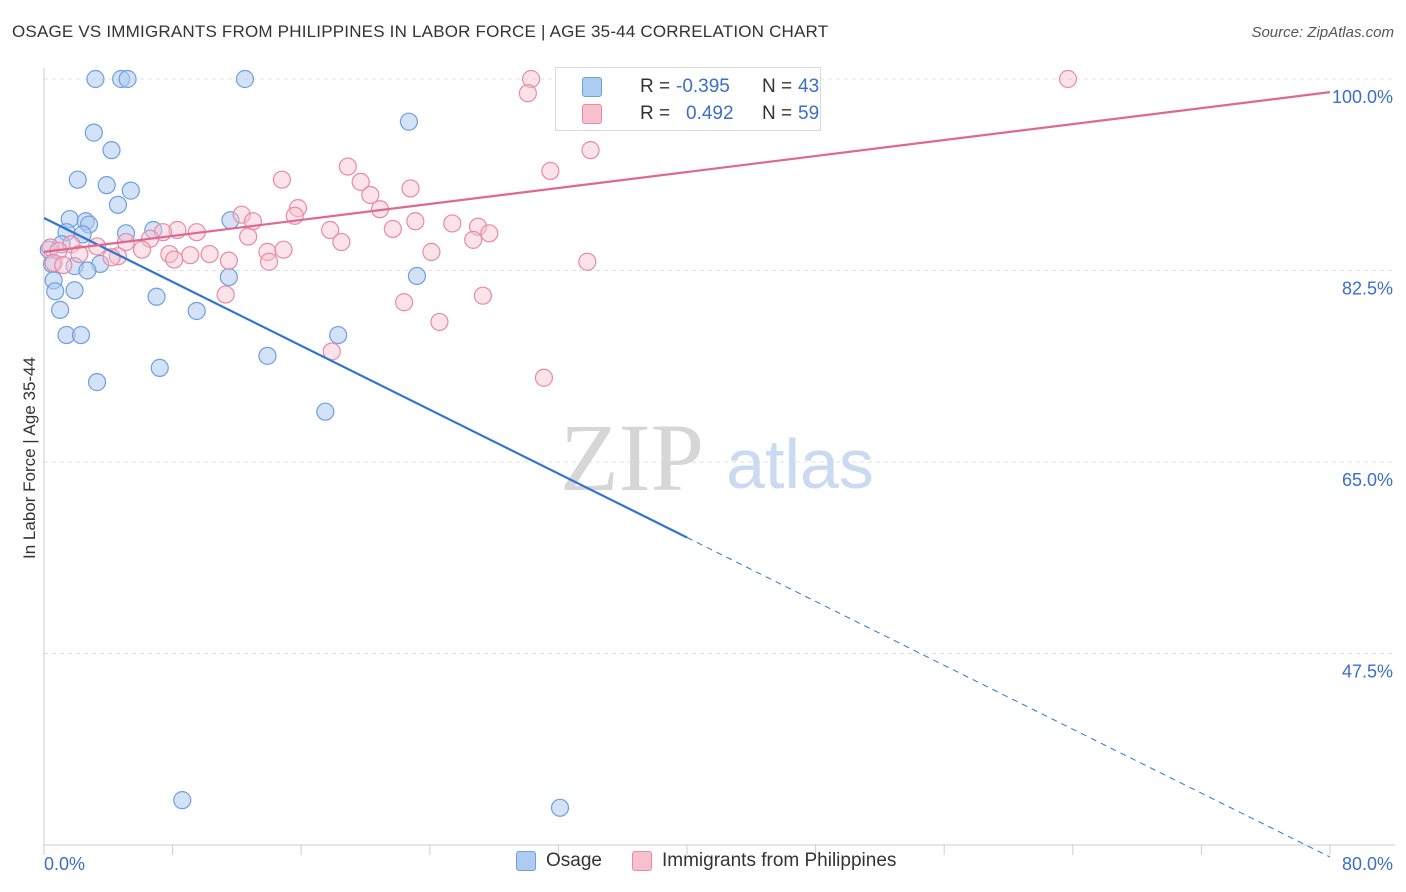 The height and width of the screenshot is (892, 1406). Describe the element at coordinates (29, 458) in the screenshot. I see `y-axis-label: In Labor Force | Age 35-44` at that location.